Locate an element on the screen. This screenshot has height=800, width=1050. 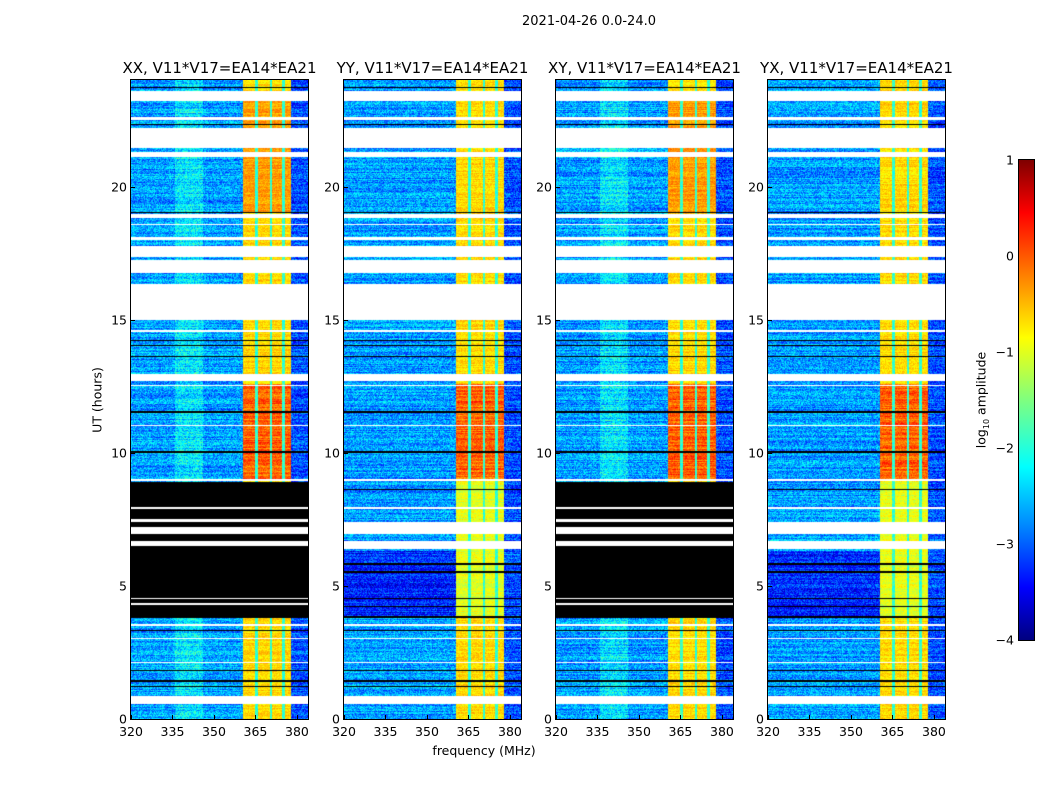
spectrogram-panel-yx is located at coordinates (856, 399).